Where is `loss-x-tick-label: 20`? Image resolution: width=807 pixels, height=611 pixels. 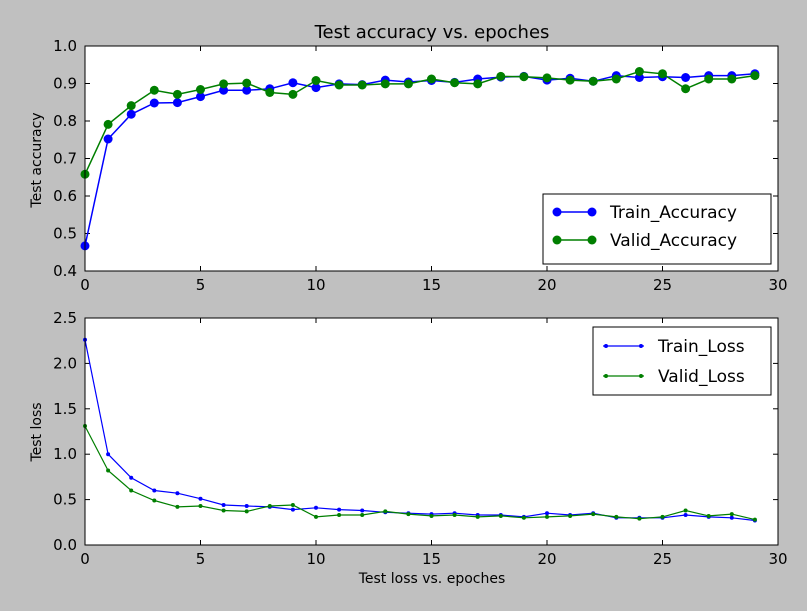 loss-x-tick-label: 20 is located at coordinates (546, 559).